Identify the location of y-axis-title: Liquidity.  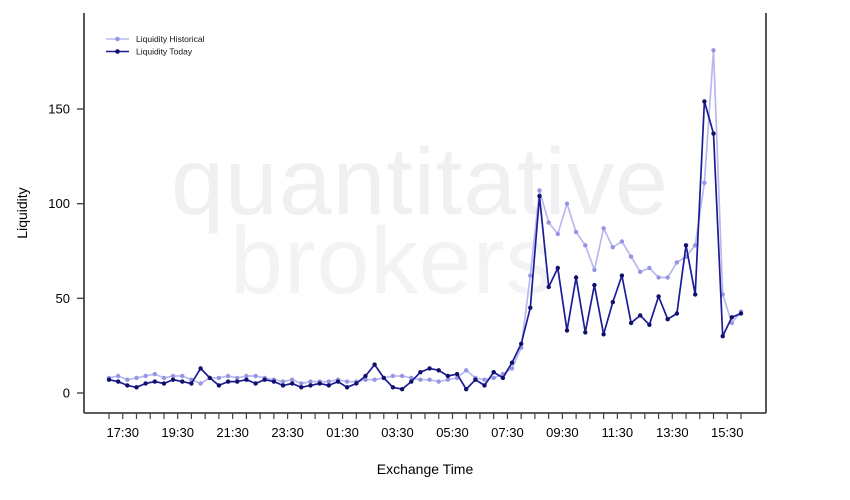
(22, 212).